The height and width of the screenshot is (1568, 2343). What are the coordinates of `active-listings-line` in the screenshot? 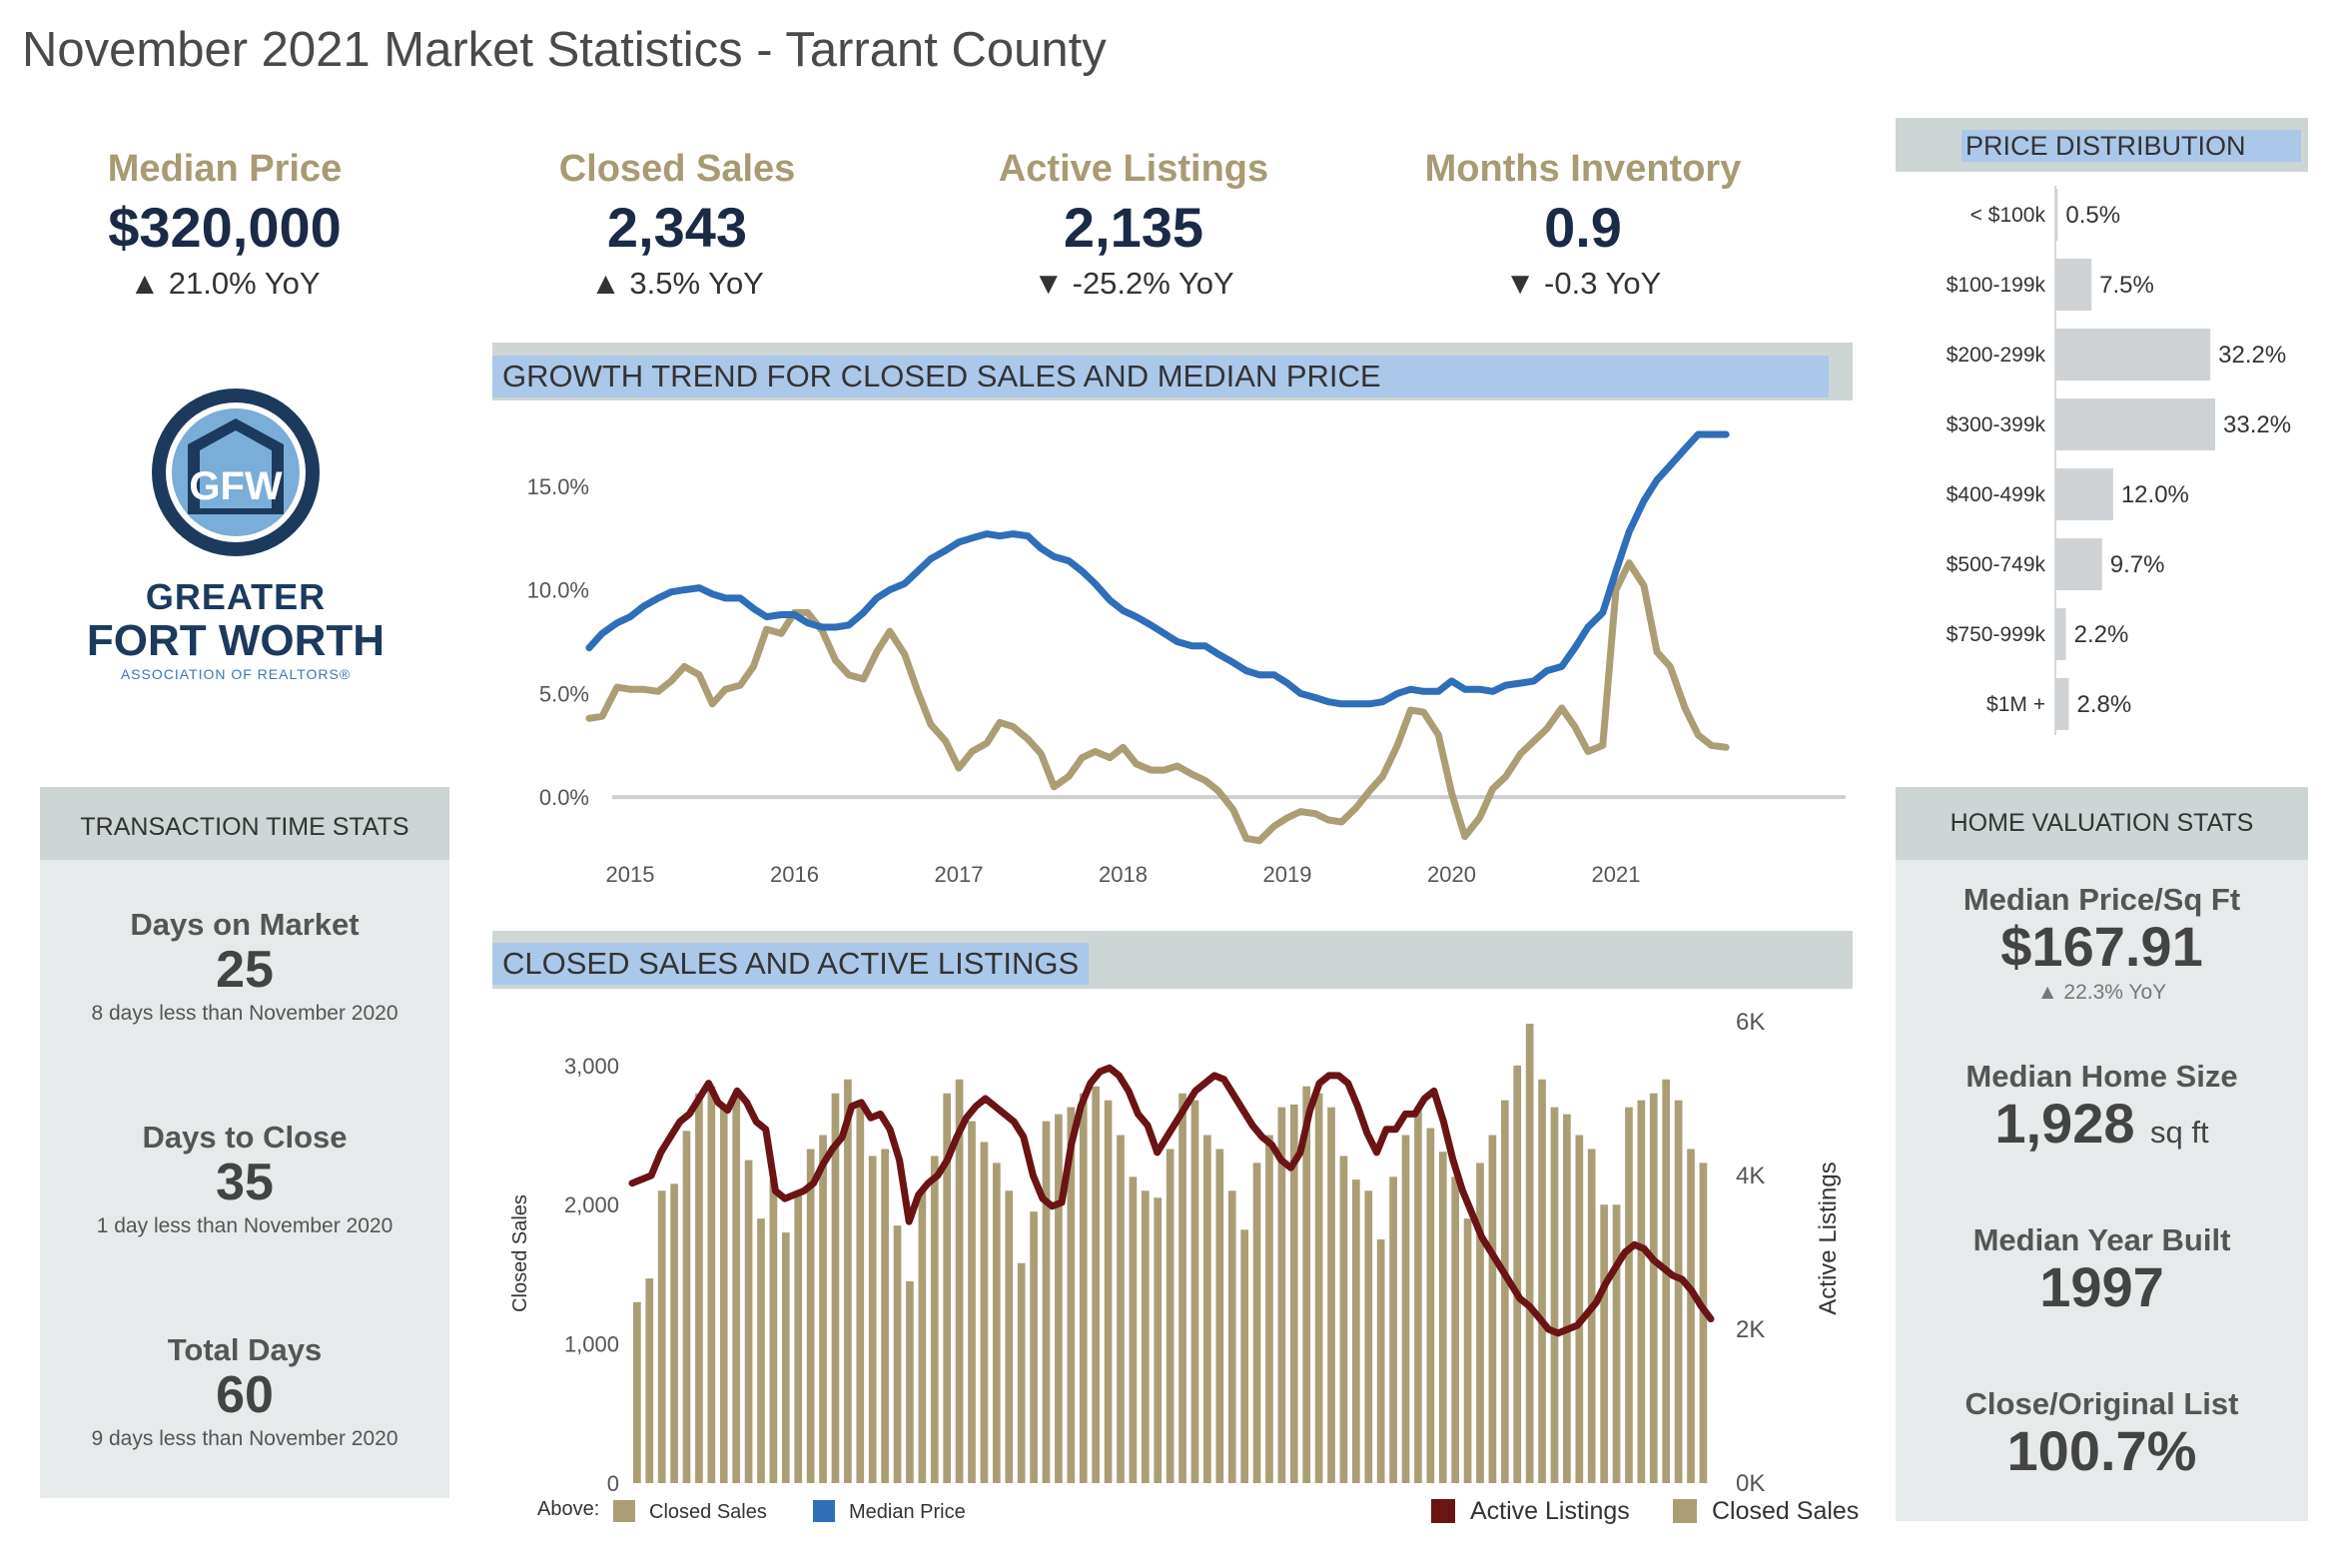 It's located at (1171, 1200).